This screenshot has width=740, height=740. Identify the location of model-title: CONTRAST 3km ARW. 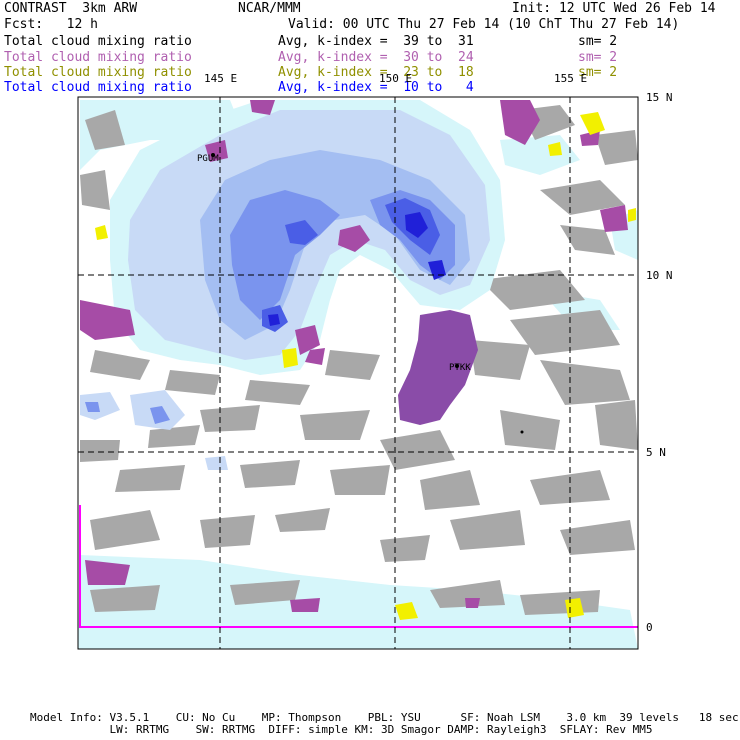
(71, 8).